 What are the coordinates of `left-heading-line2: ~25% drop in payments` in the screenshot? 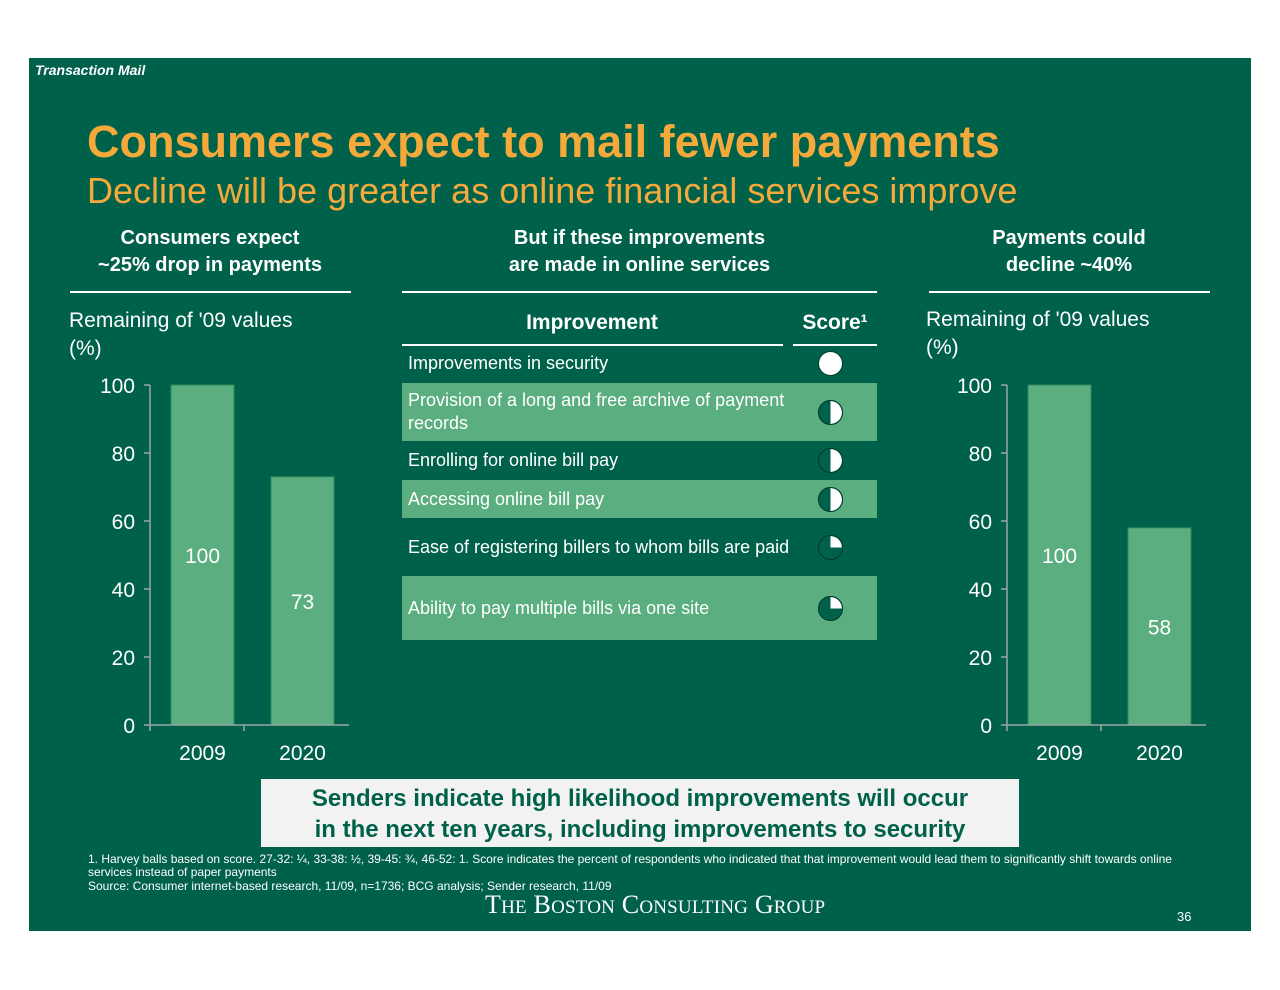 It's located at (210, 265).